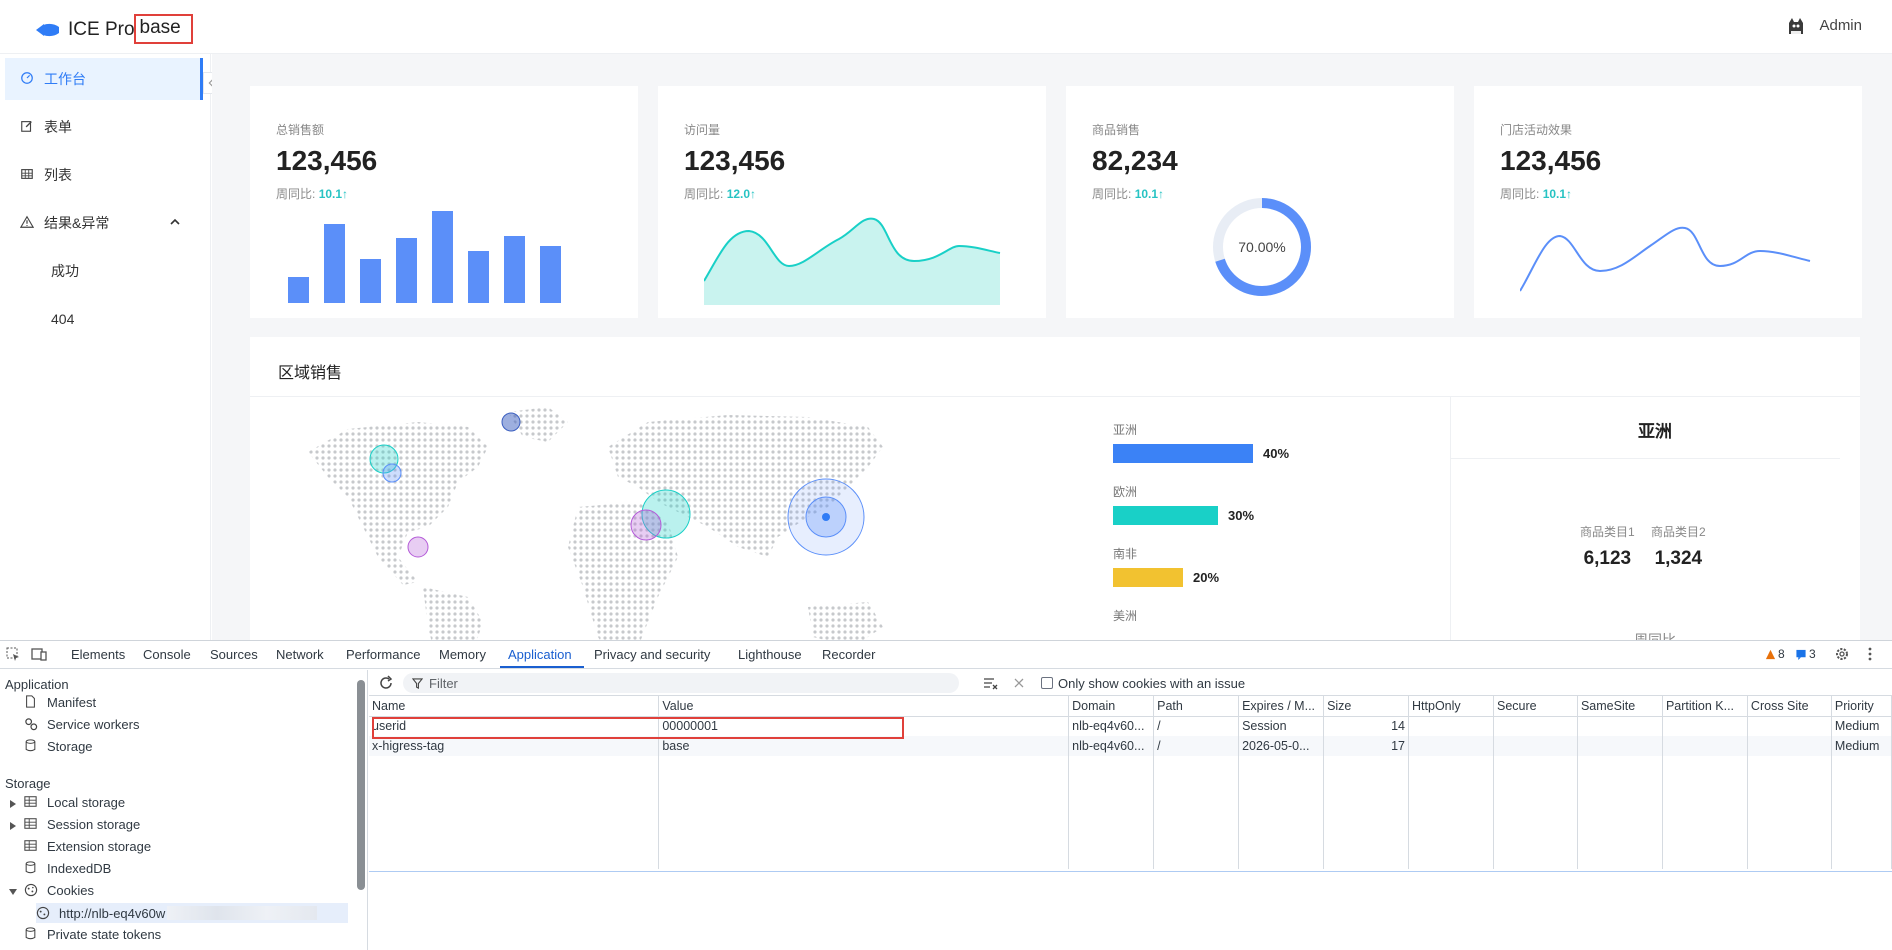 The image size is (1892, 950). Describe the element at coordinates (58, 175) in the screenshot. I see `sidebar-item-label: 列表` at that location.